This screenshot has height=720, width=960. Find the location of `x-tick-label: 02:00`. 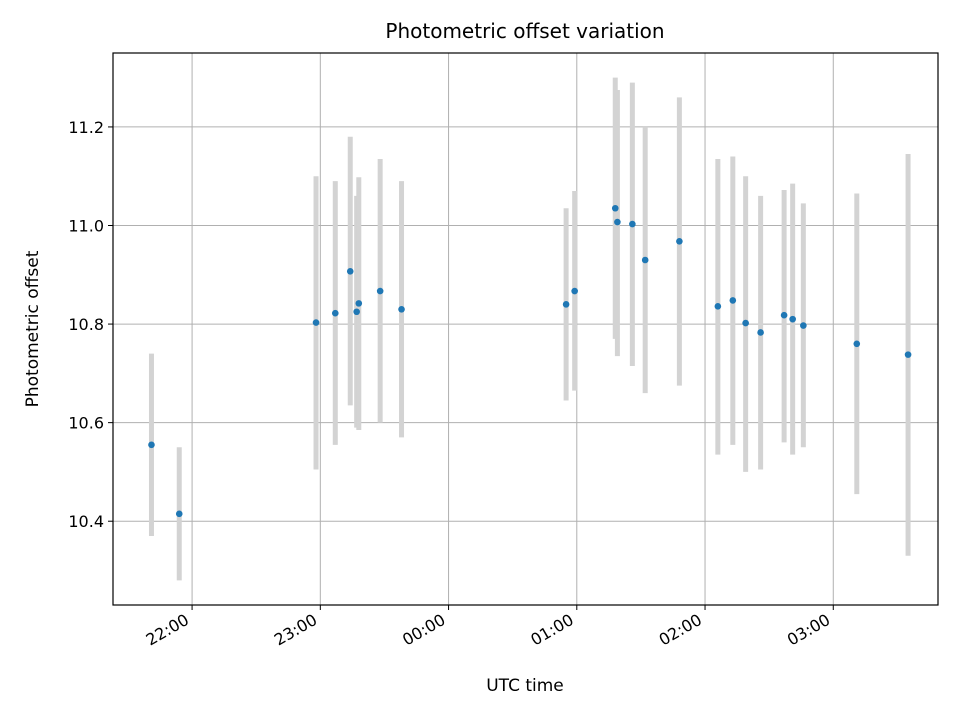

x-tick-label: 02:00 is located at coordinates (680, 630).